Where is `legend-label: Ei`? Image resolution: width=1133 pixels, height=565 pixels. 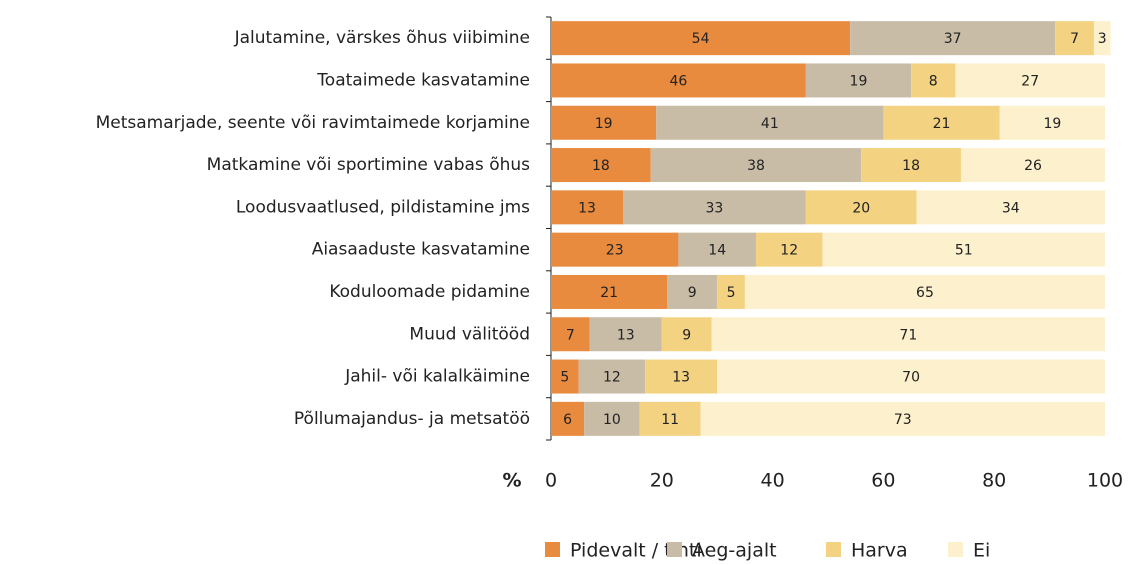
legend-label: Ei is located at coordinates (981, 551).